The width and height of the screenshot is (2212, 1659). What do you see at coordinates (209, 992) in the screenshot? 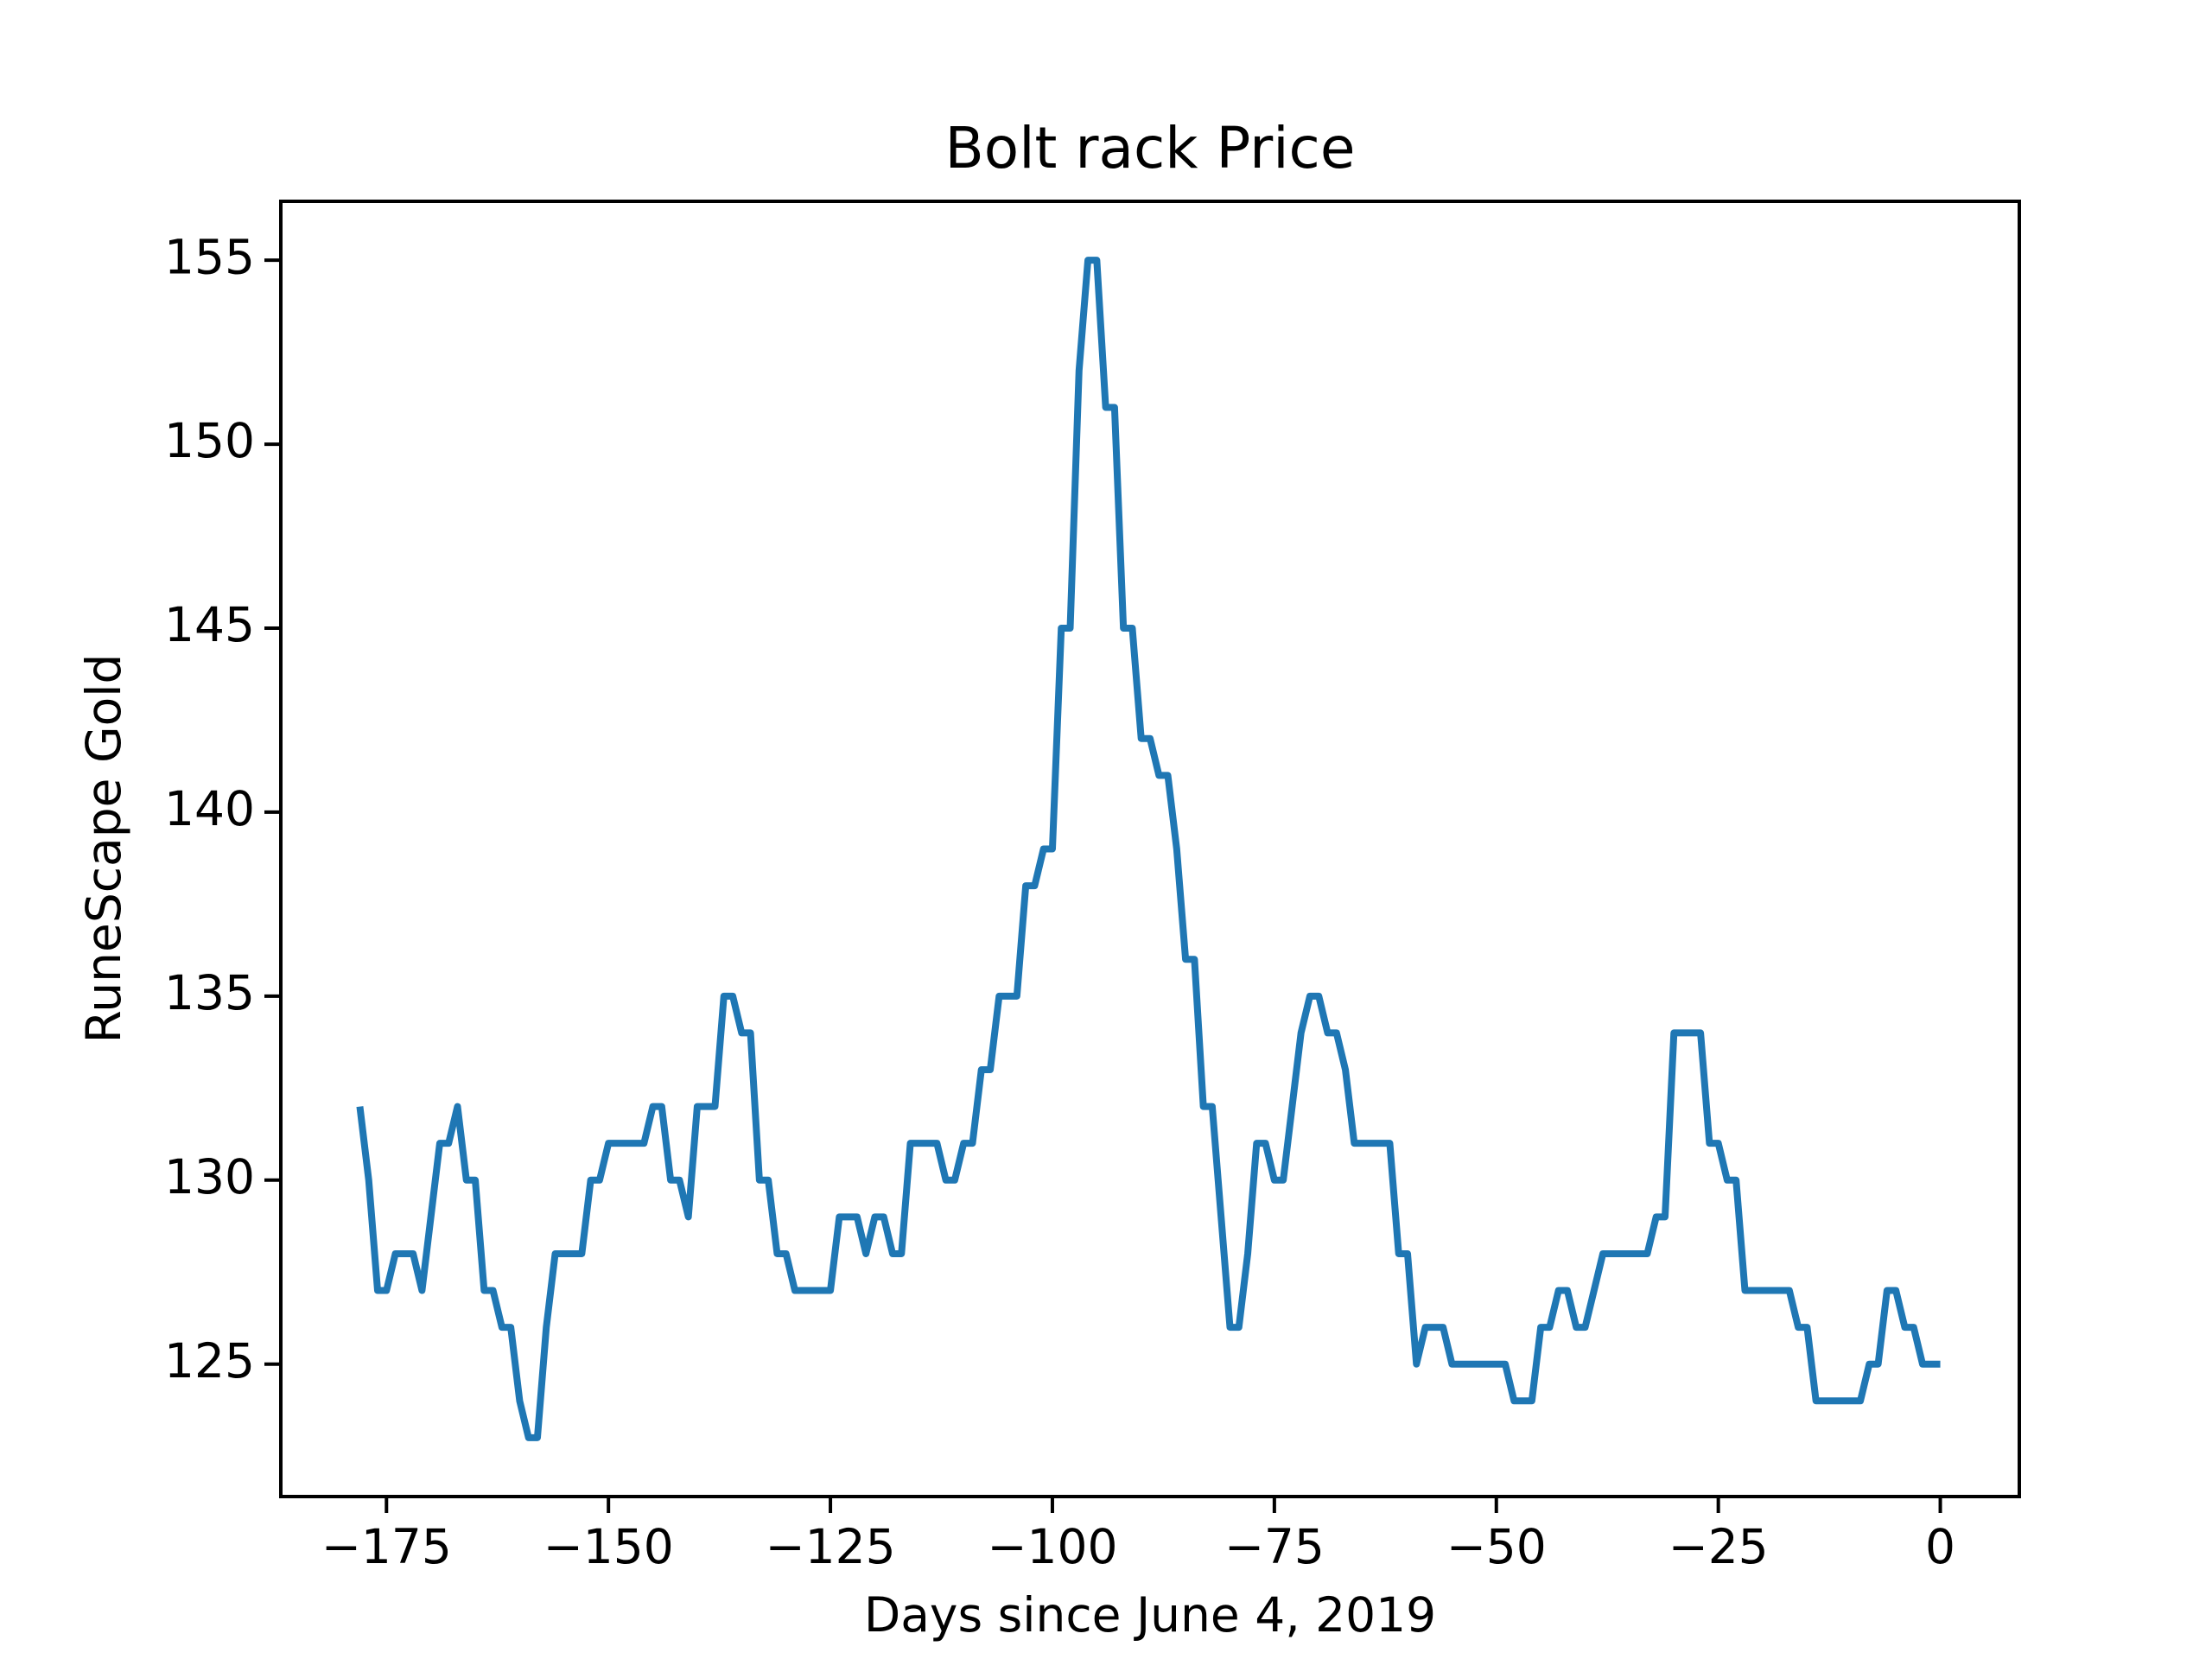
I see `y-tick-label: 135` at bounding box center [209, 992].